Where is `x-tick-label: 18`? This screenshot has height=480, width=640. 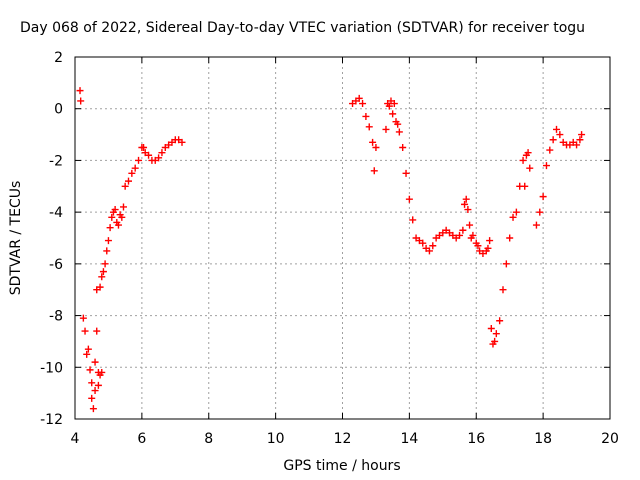 x-tick-label: 18 is located at coordinates (543, 439).